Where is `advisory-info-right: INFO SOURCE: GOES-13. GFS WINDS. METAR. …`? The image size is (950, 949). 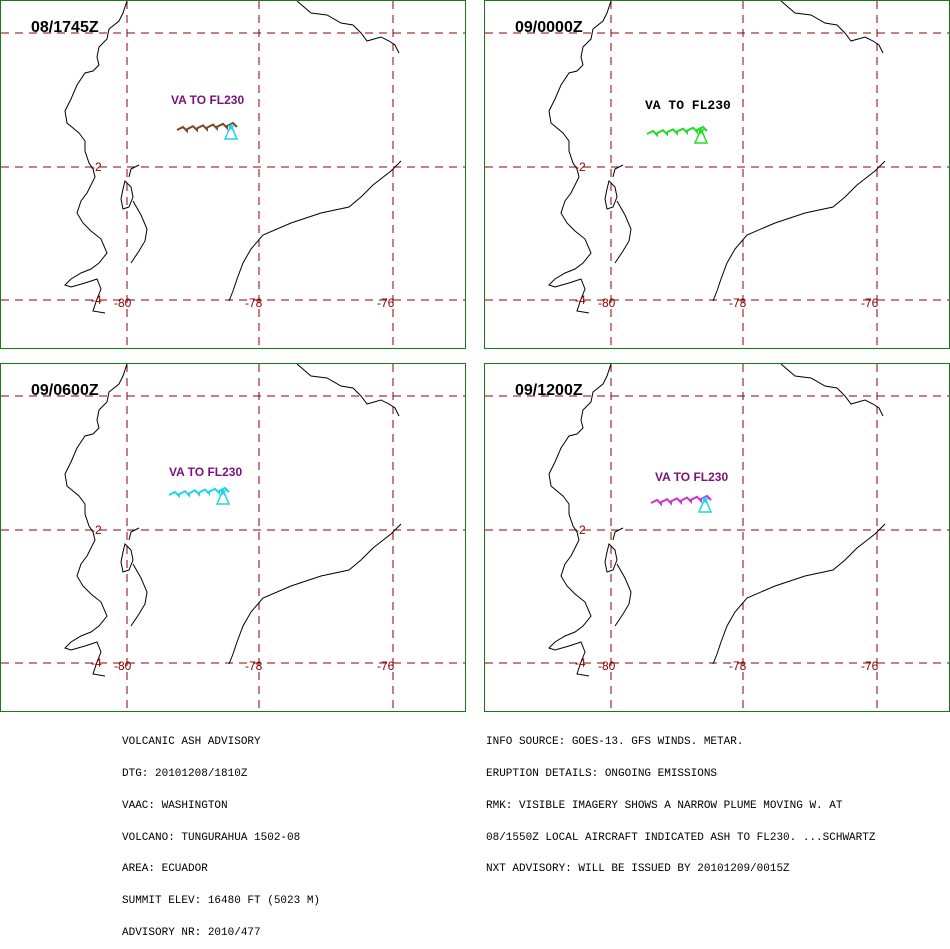 advisory-info-right: INFO SOURCE: GOES-13. GFS WINDS. METAR. … is located at coordinates (680, 801).